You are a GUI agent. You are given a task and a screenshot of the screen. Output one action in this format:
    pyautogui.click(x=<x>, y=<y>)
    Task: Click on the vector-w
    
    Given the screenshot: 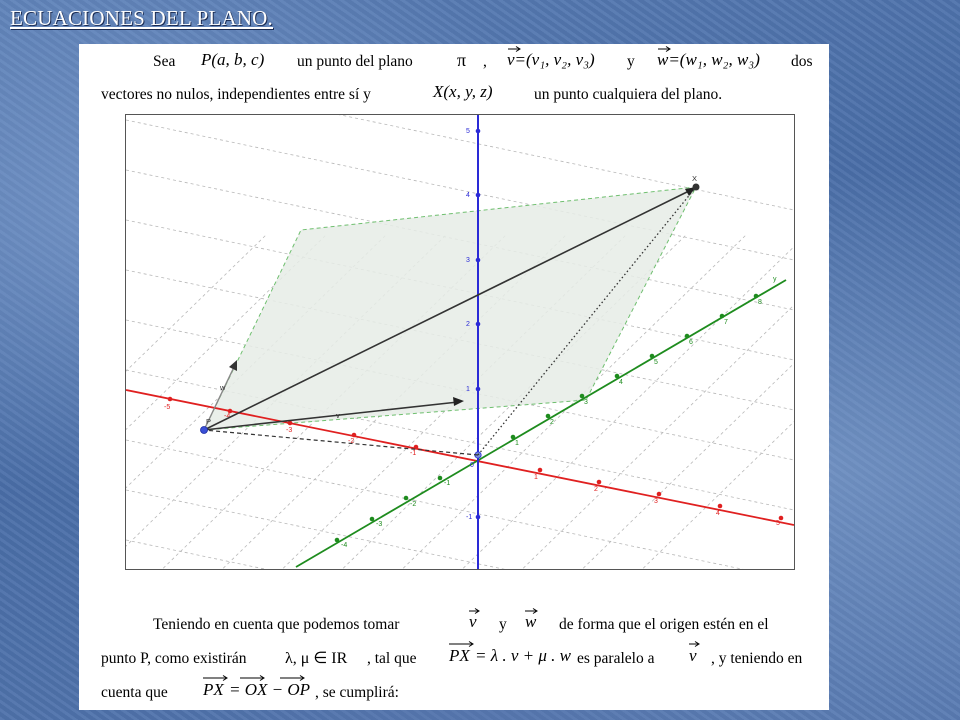 What is the action you would take?
    pyautogui.click(x=219, y=398)
    